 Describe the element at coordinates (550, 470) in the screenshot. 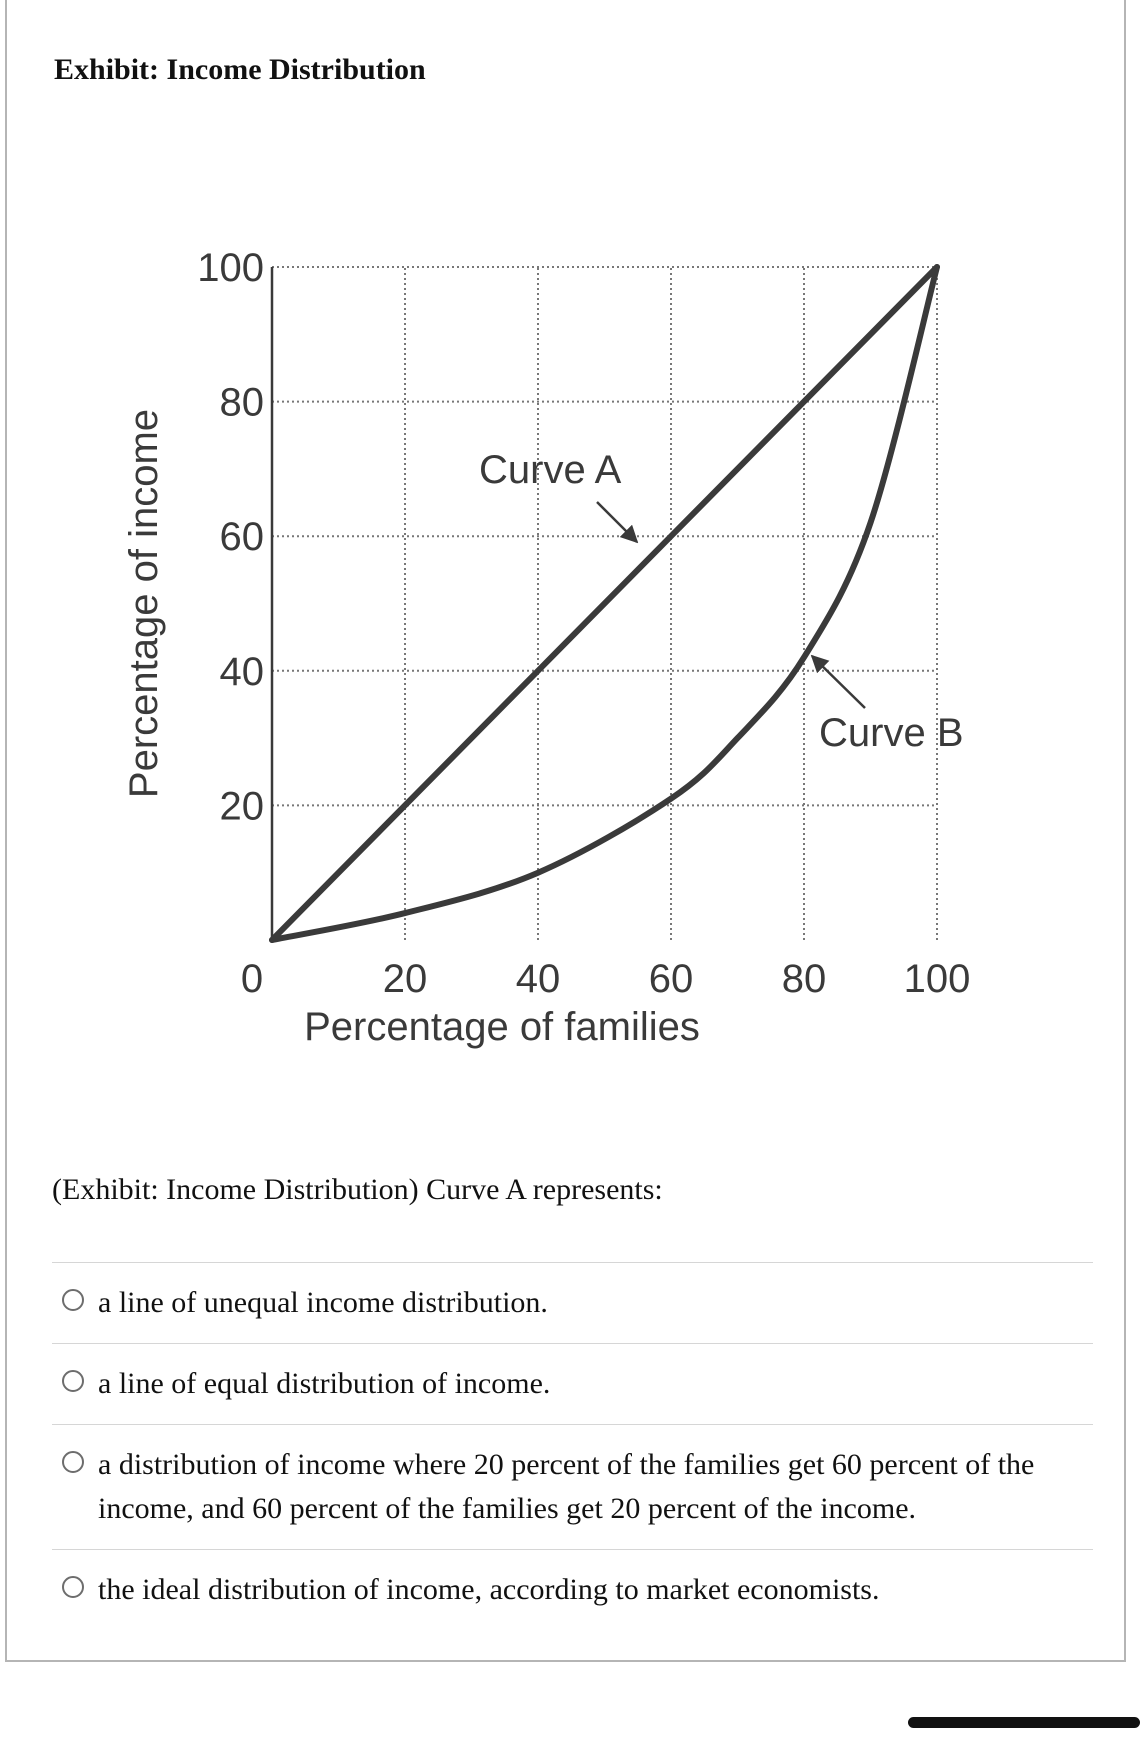

I see `curve-a-annotation: Curve A` at that location.